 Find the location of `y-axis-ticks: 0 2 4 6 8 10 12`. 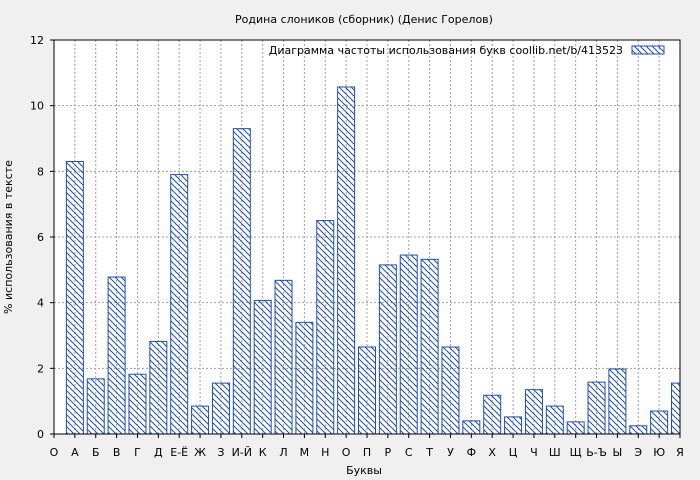

y-axis-ticks: 0 2 4 6 8 10 12 is located at coordinates (42, 237).